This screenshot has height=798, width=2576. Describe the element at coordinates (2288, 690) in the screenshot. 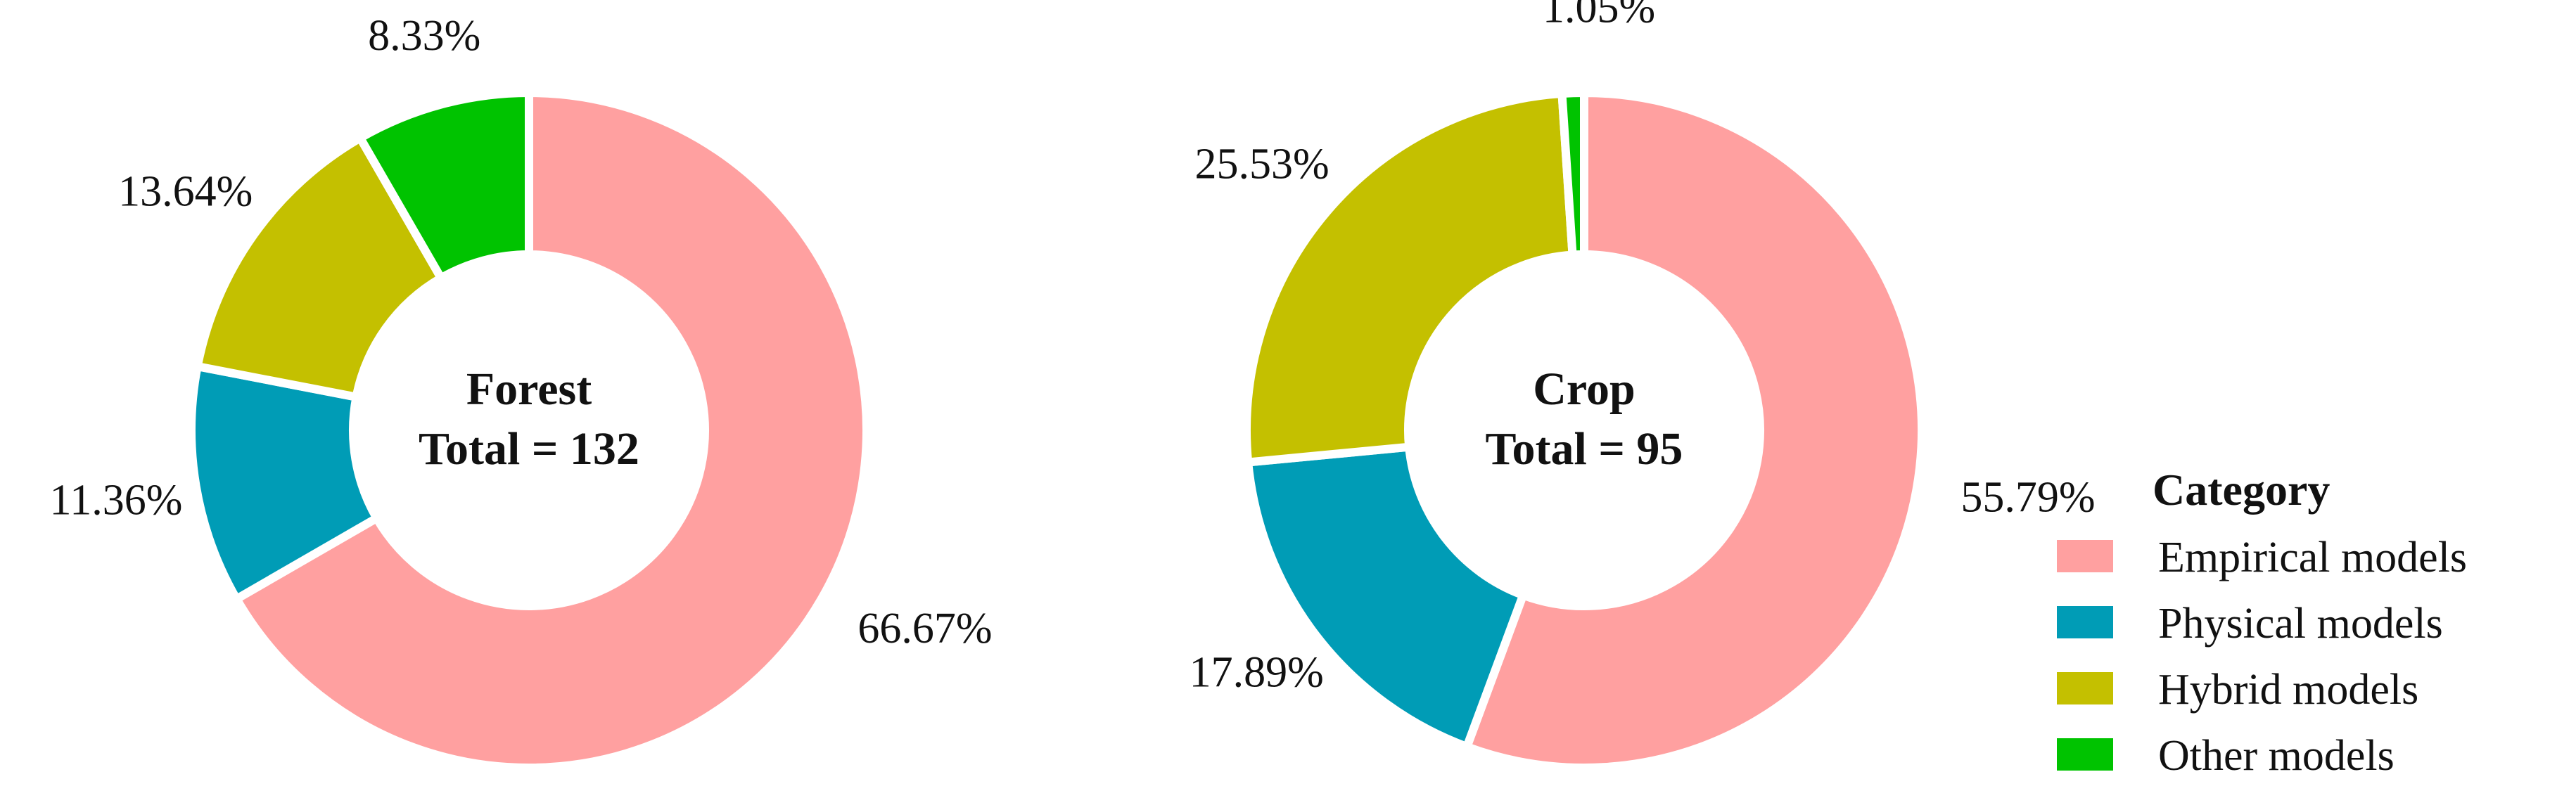

I see `legend-label-hybrid: Hybrid models` at that location.